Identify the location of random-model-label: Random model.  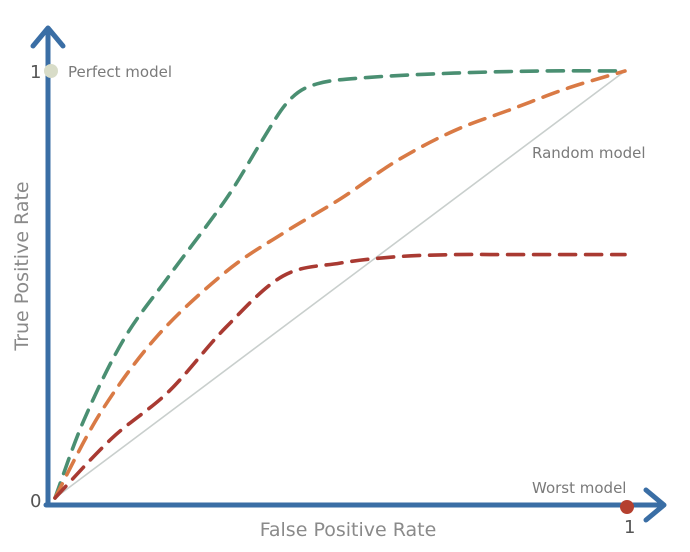
(589, 153).